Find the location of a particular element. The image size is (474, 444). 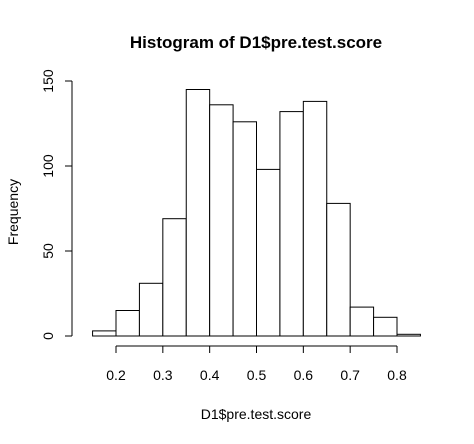

x-tick-label: 0.8 is located at coordinates (397, 375).